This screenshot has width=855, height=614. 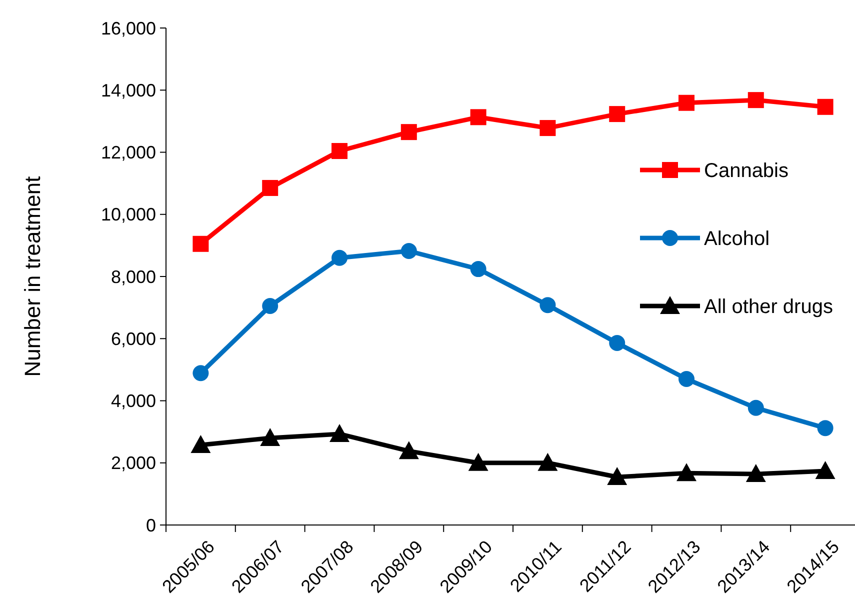 I want to click on legend-label: All other drugs, so click(x=768, y=307).